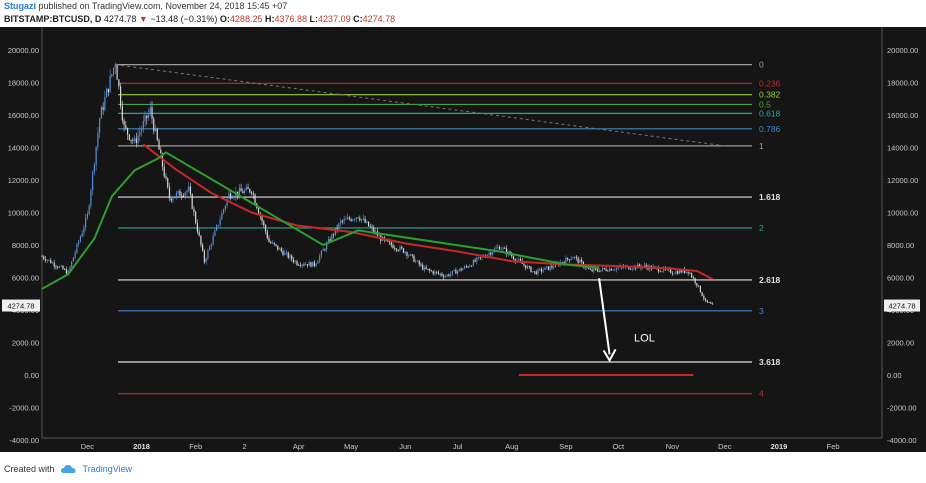 The width and height of the screenshot is (926, 483). Describe the element at coordinates (25, 245) in the screenshot. I see `y-tick-label-left: 8000.00` at that location.